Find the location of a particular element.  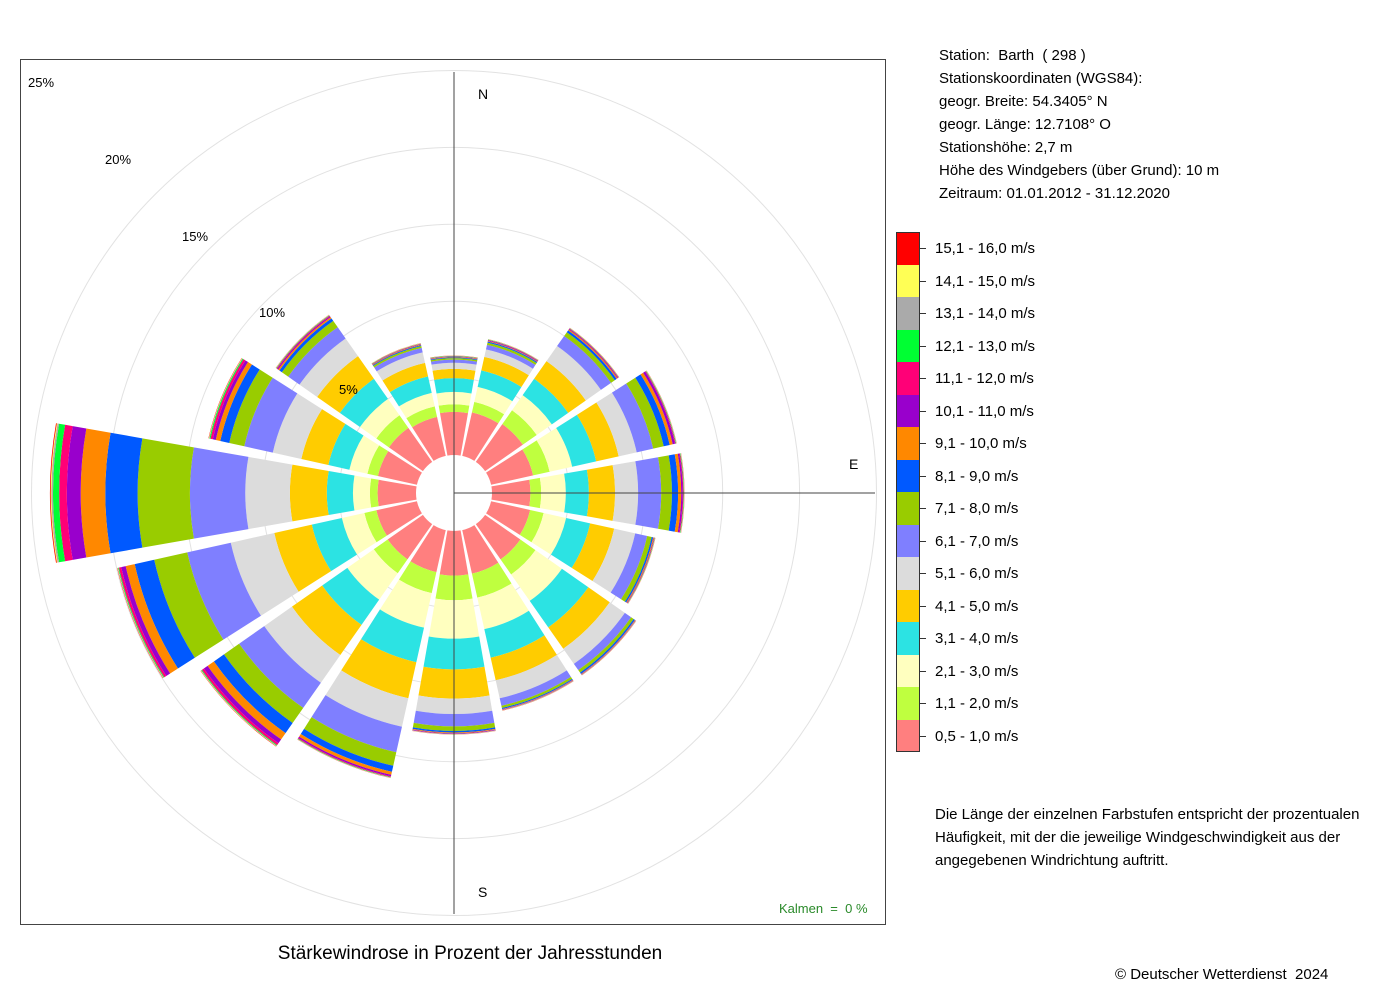

copyright: © Deutscher Wetterdienst 2024 is located at coordinates (1222, 974).